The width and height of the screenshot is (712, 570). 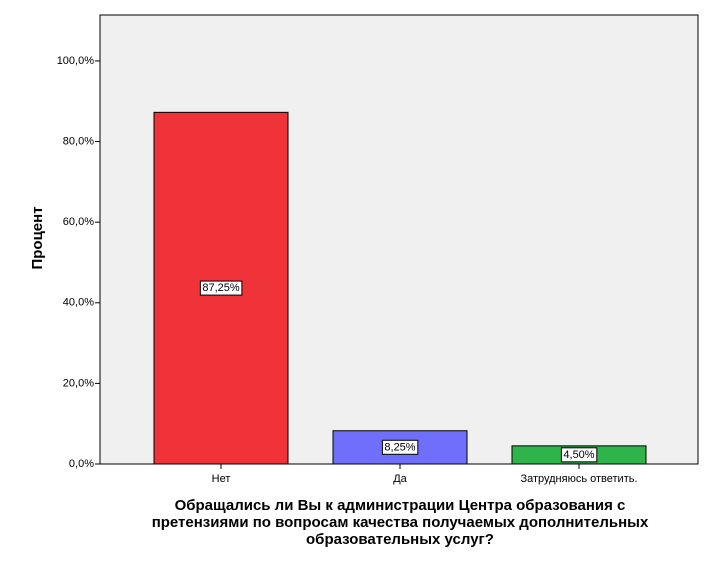 I want to click on y-tick-label: 20,0%, so click(x=78, y=383).